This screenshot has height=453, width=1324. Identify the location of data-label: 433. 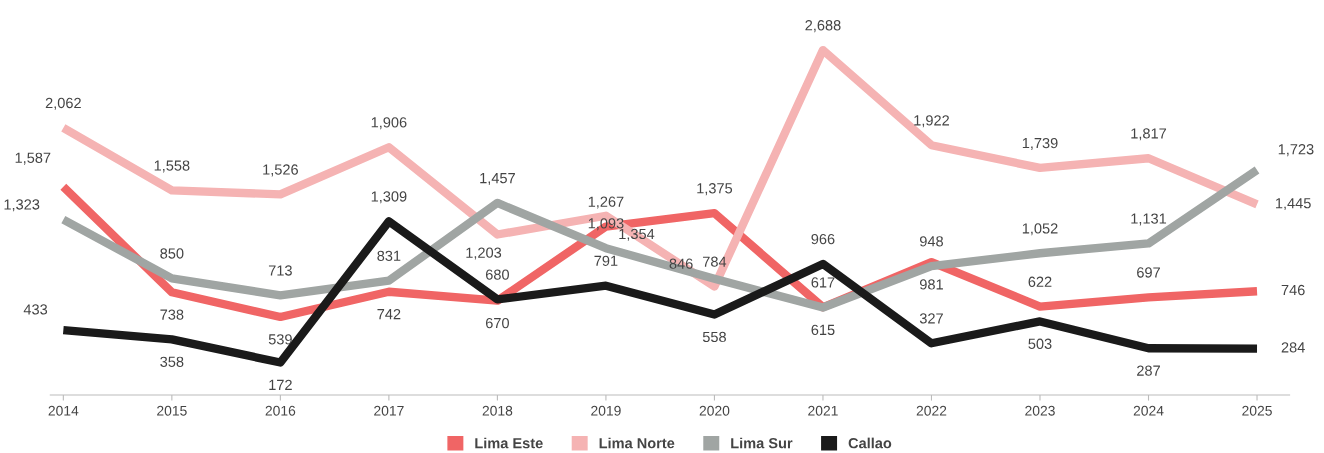
(35, 309).